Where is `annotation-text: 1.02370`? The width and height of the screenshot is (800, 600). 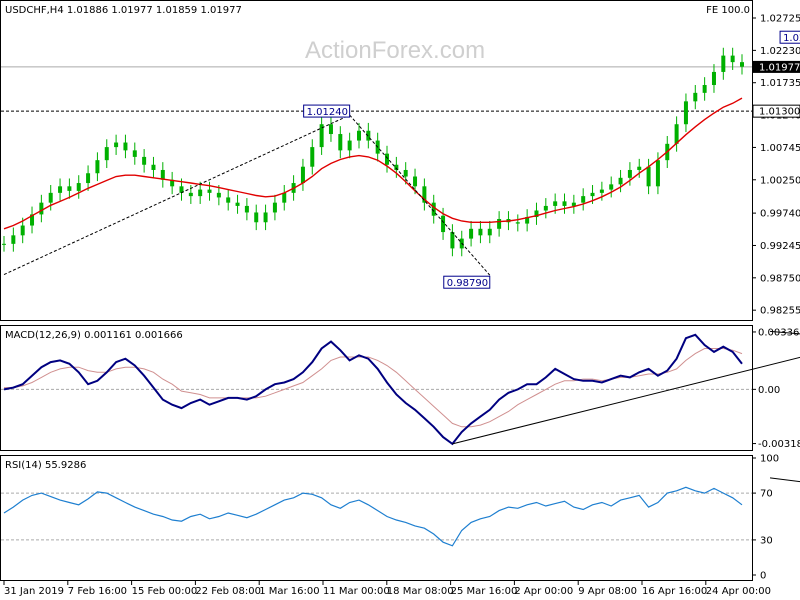 annotation-text: 1.02370 is located at coordinates (791, 38).